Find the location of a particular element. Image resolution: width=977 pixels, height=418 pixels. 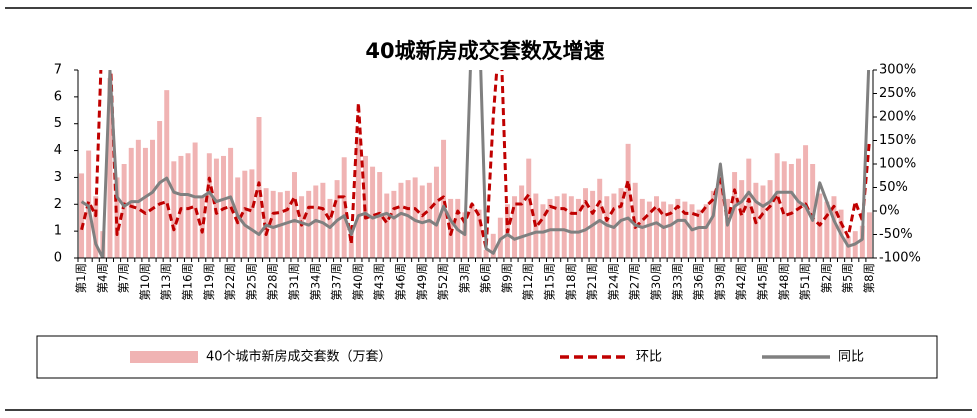

x-tick-label: 第7周 is located at coordinates (124, 278).